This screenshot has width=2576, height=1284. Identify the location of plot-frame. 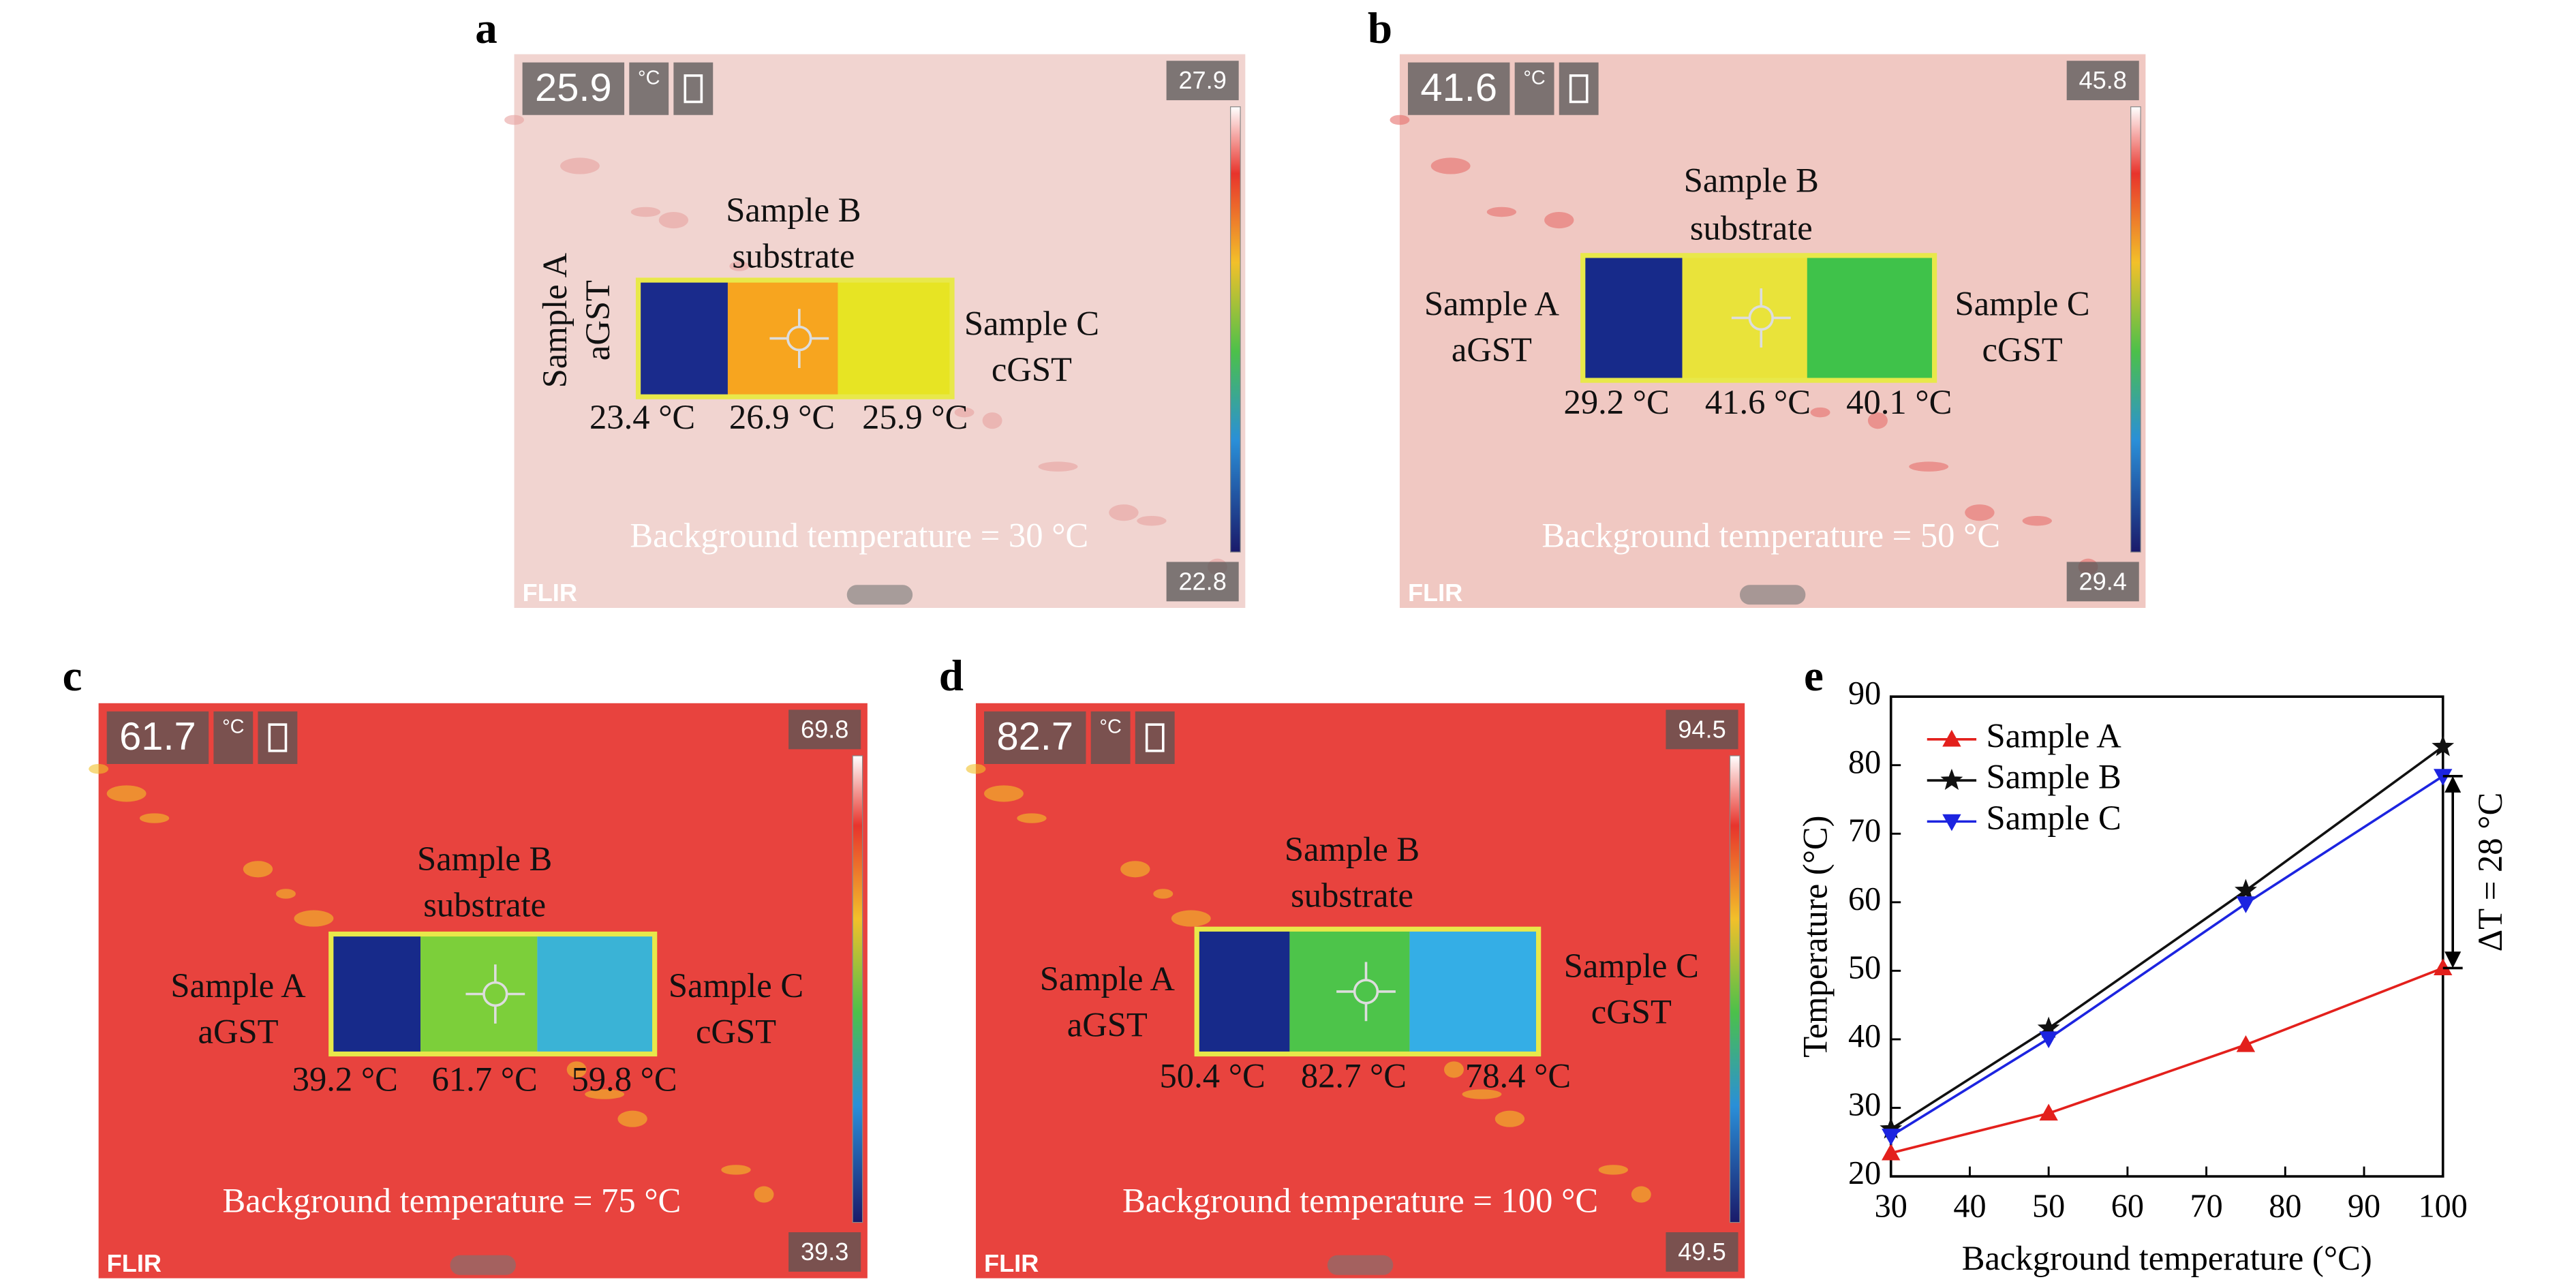
(2166, 936).